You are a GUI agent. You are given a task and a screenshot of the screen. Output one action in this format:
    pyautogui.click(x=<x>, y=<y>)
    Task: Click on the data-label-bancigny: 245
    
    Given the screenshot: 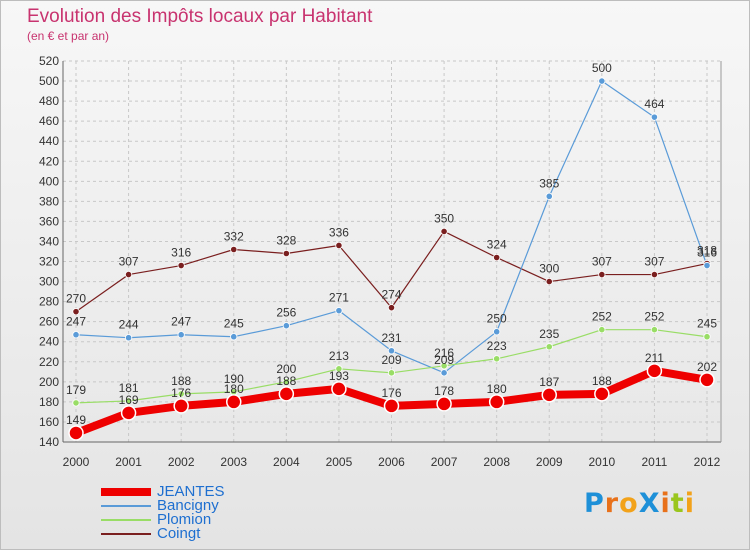 What is the action you would take?
    pyautogui.click(x=234, y=324)
    